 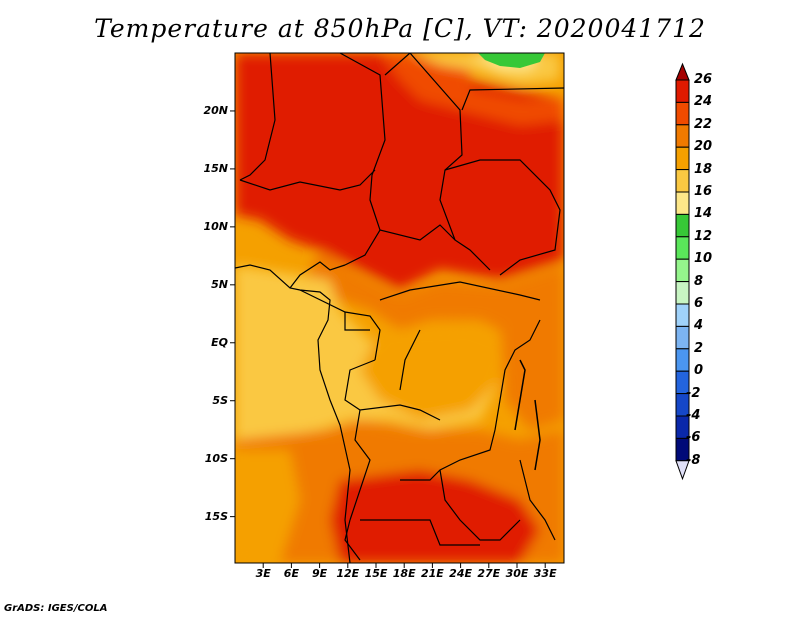 I want to click on lat-label: 5N, so click(x=219, y=284).